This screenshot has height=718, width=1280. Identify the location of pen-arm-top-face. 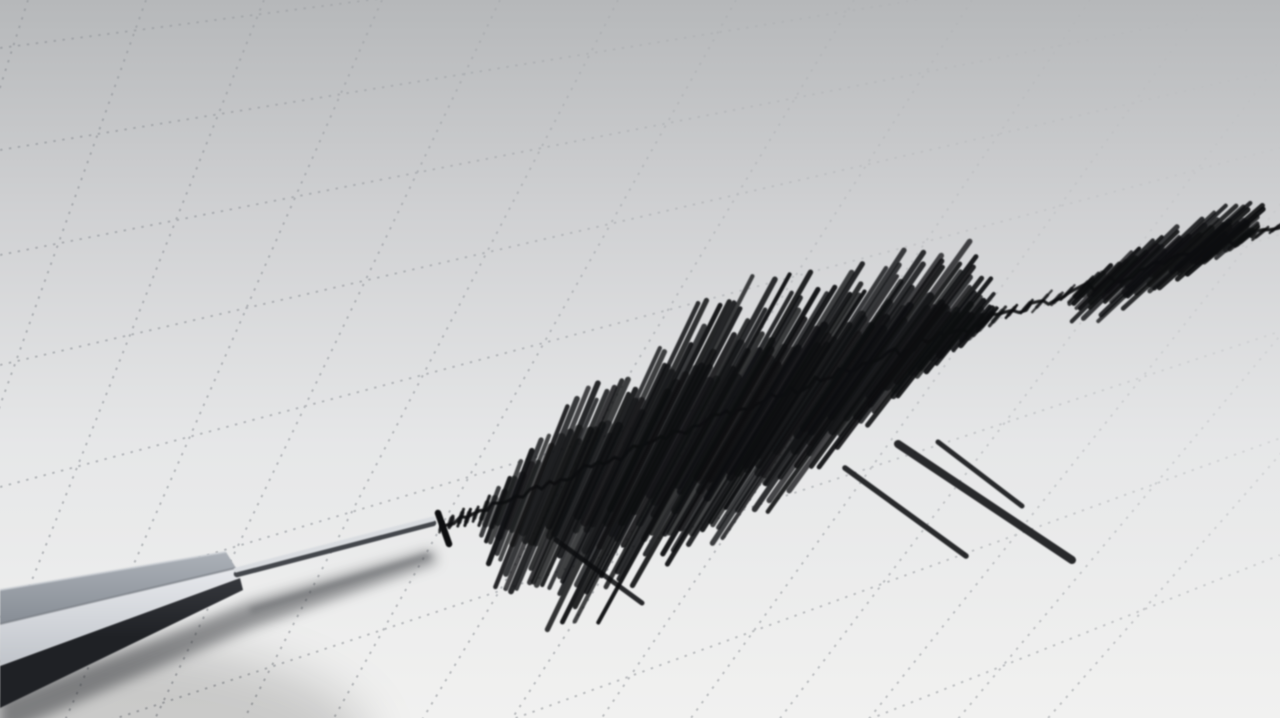
(118, 588).